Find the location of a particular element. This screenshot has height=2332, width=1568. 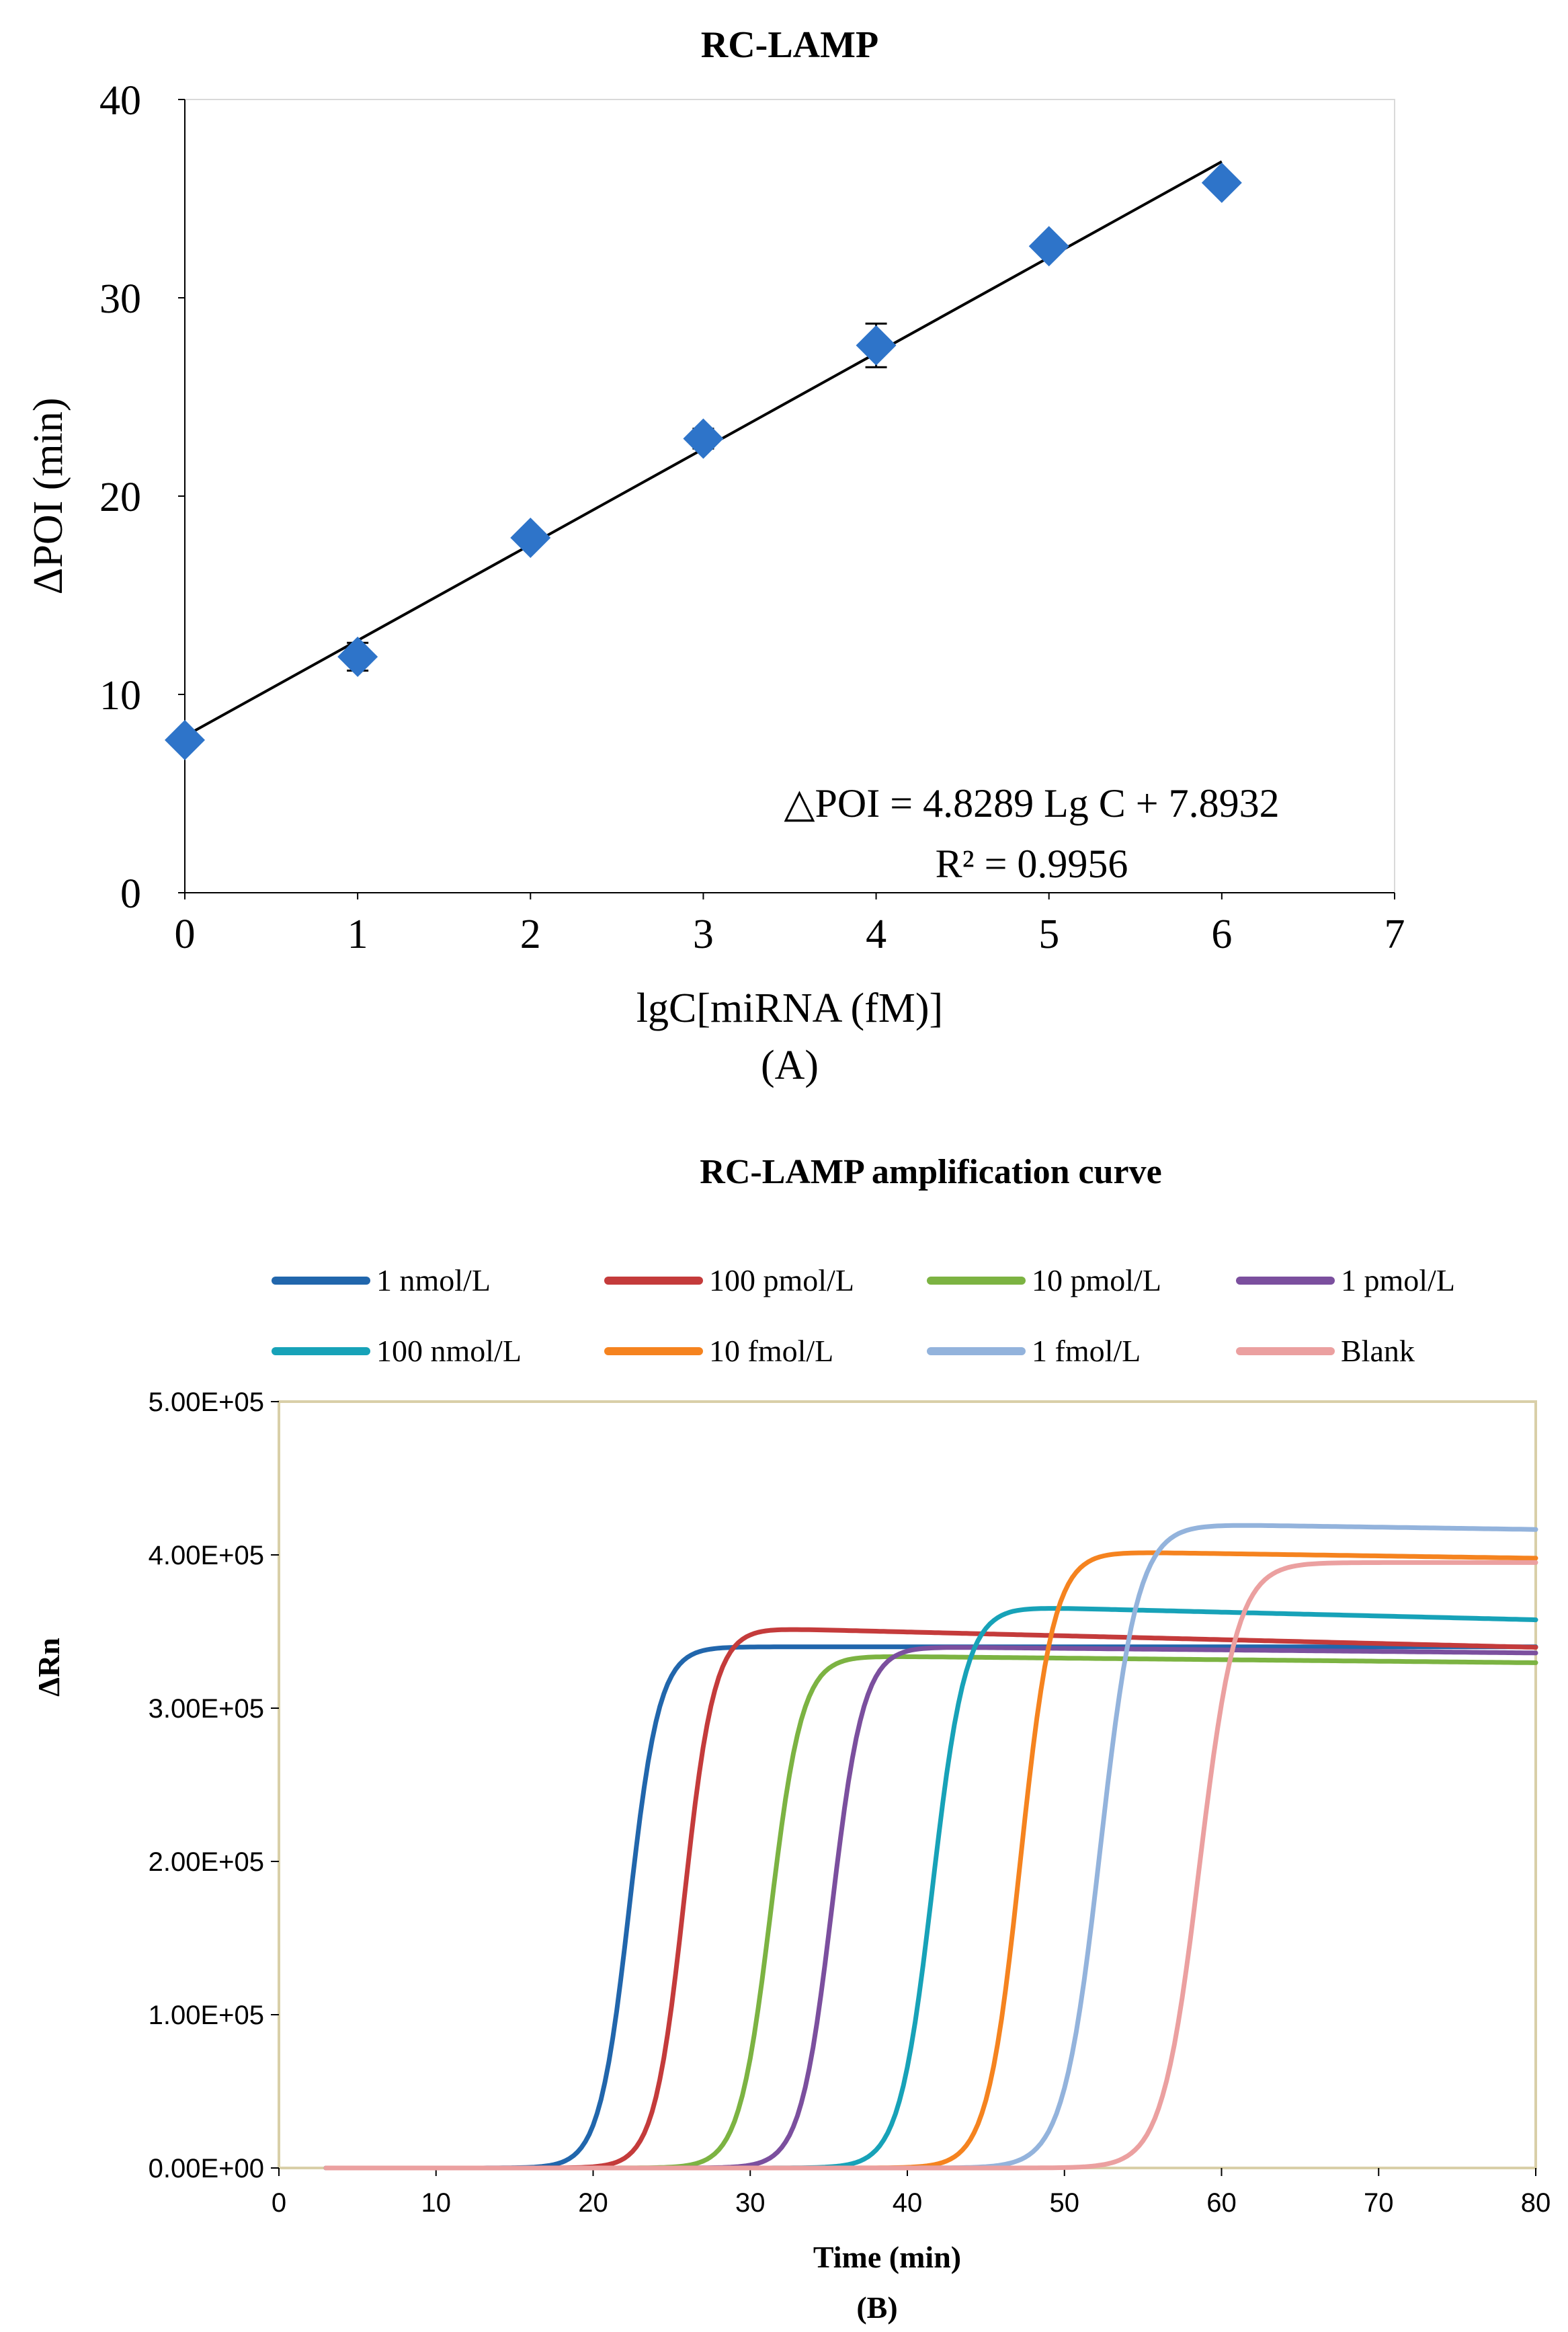

panel-b-x-tick-label: 60 is located at coordinates (1221, 2203).